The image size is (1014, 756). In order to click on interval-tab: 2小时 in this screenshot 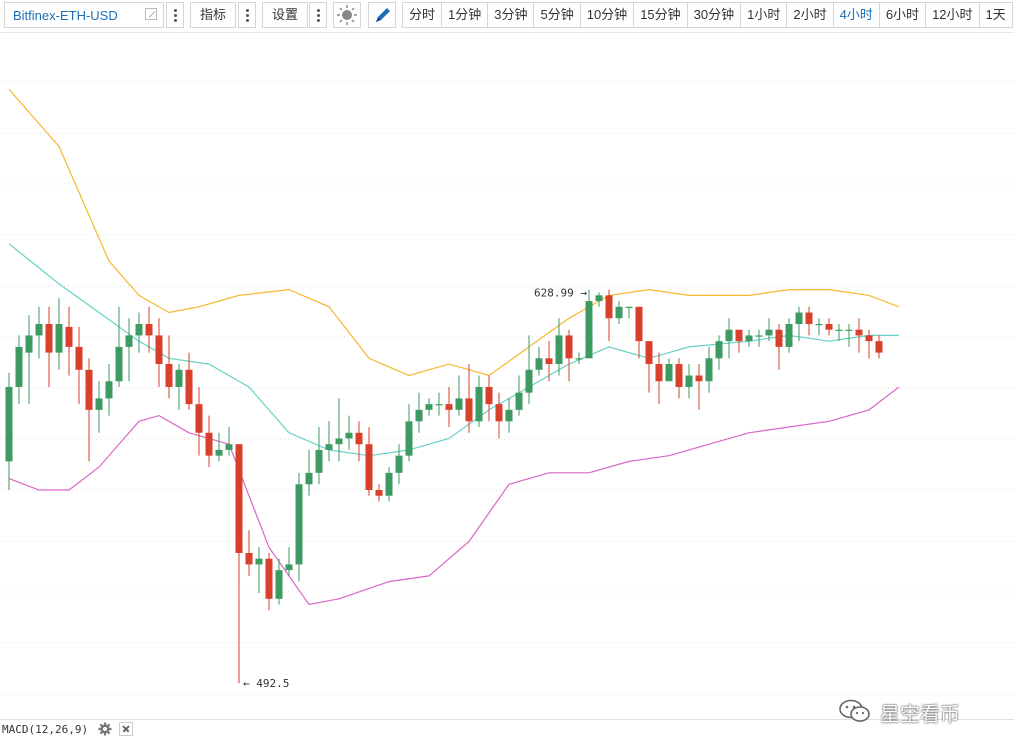, I will do `click(810, 15)`.